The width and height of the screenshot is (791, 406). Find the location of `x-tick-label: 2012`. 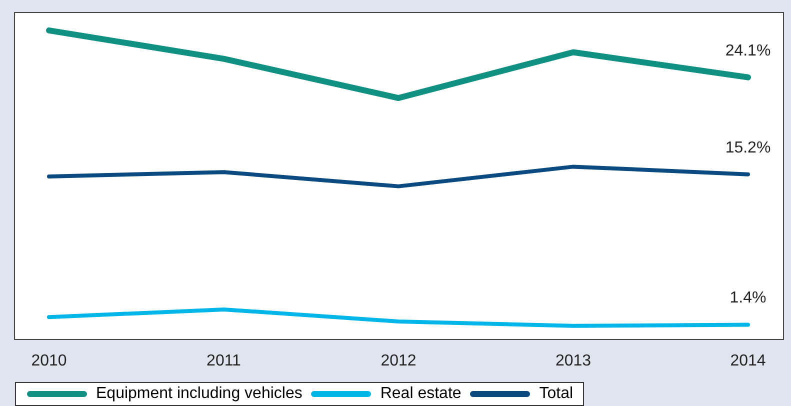

x-tick-label: 2012 is located at coordinates (398, 361).